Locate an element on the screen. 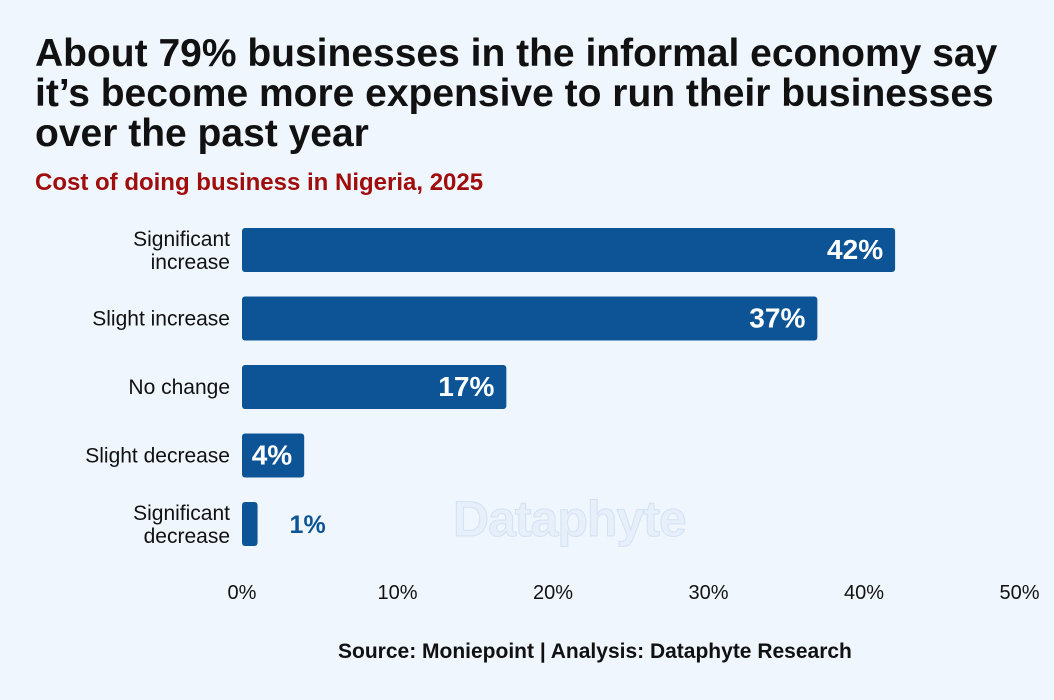  category-label: Slight decrease is located at coordinates (157, 456).